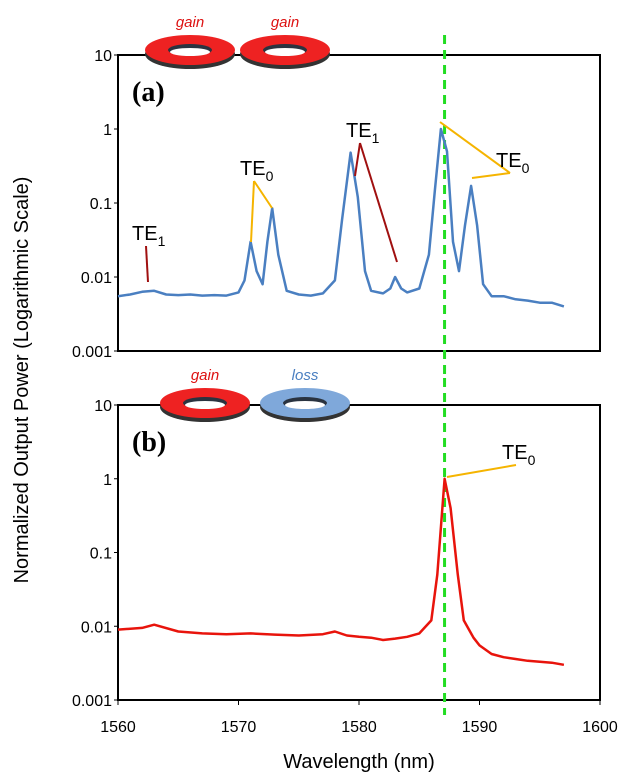  What do you see at coordinates (239, 727) in the screenshot?
I see `x-tick-label: 1570` at bounding box center [239, 727].